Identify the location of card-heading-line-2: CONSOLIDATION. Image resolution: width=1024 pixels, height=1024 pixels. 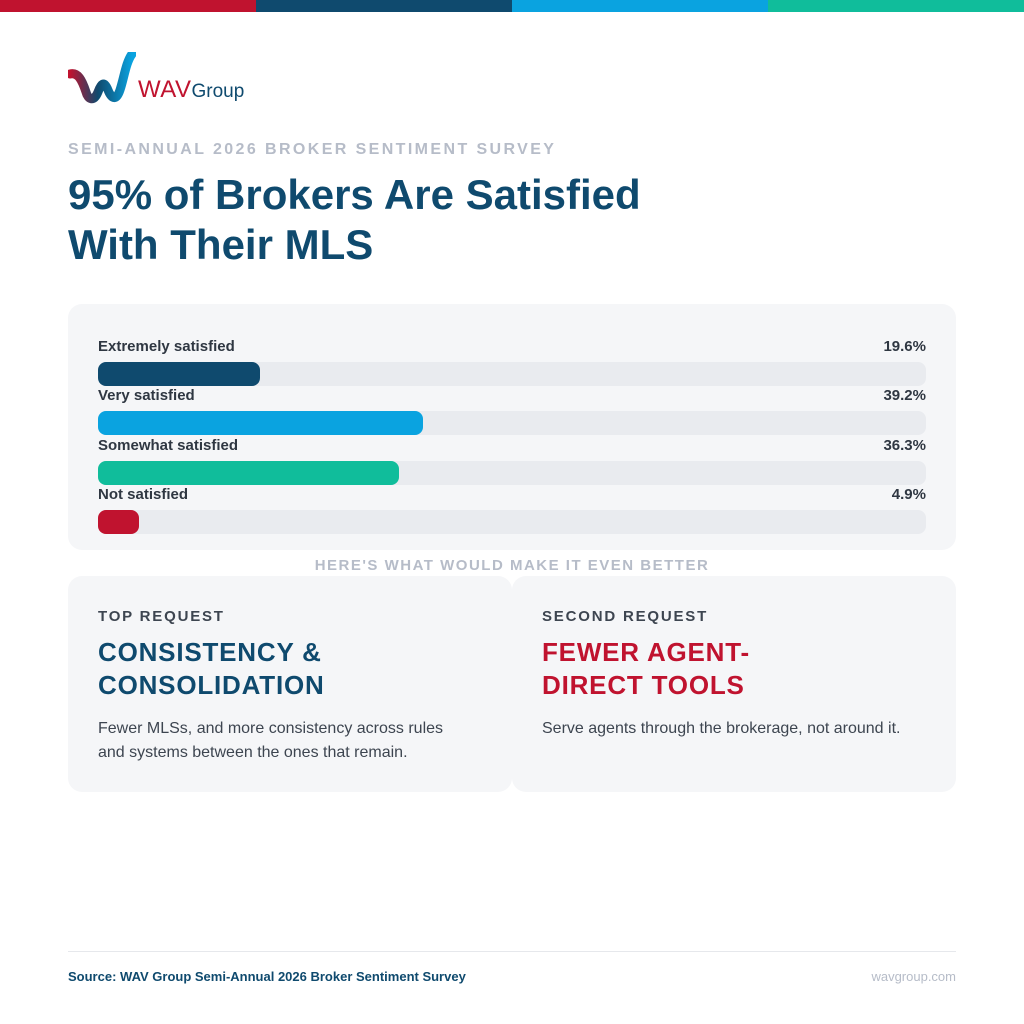
(211, 685).